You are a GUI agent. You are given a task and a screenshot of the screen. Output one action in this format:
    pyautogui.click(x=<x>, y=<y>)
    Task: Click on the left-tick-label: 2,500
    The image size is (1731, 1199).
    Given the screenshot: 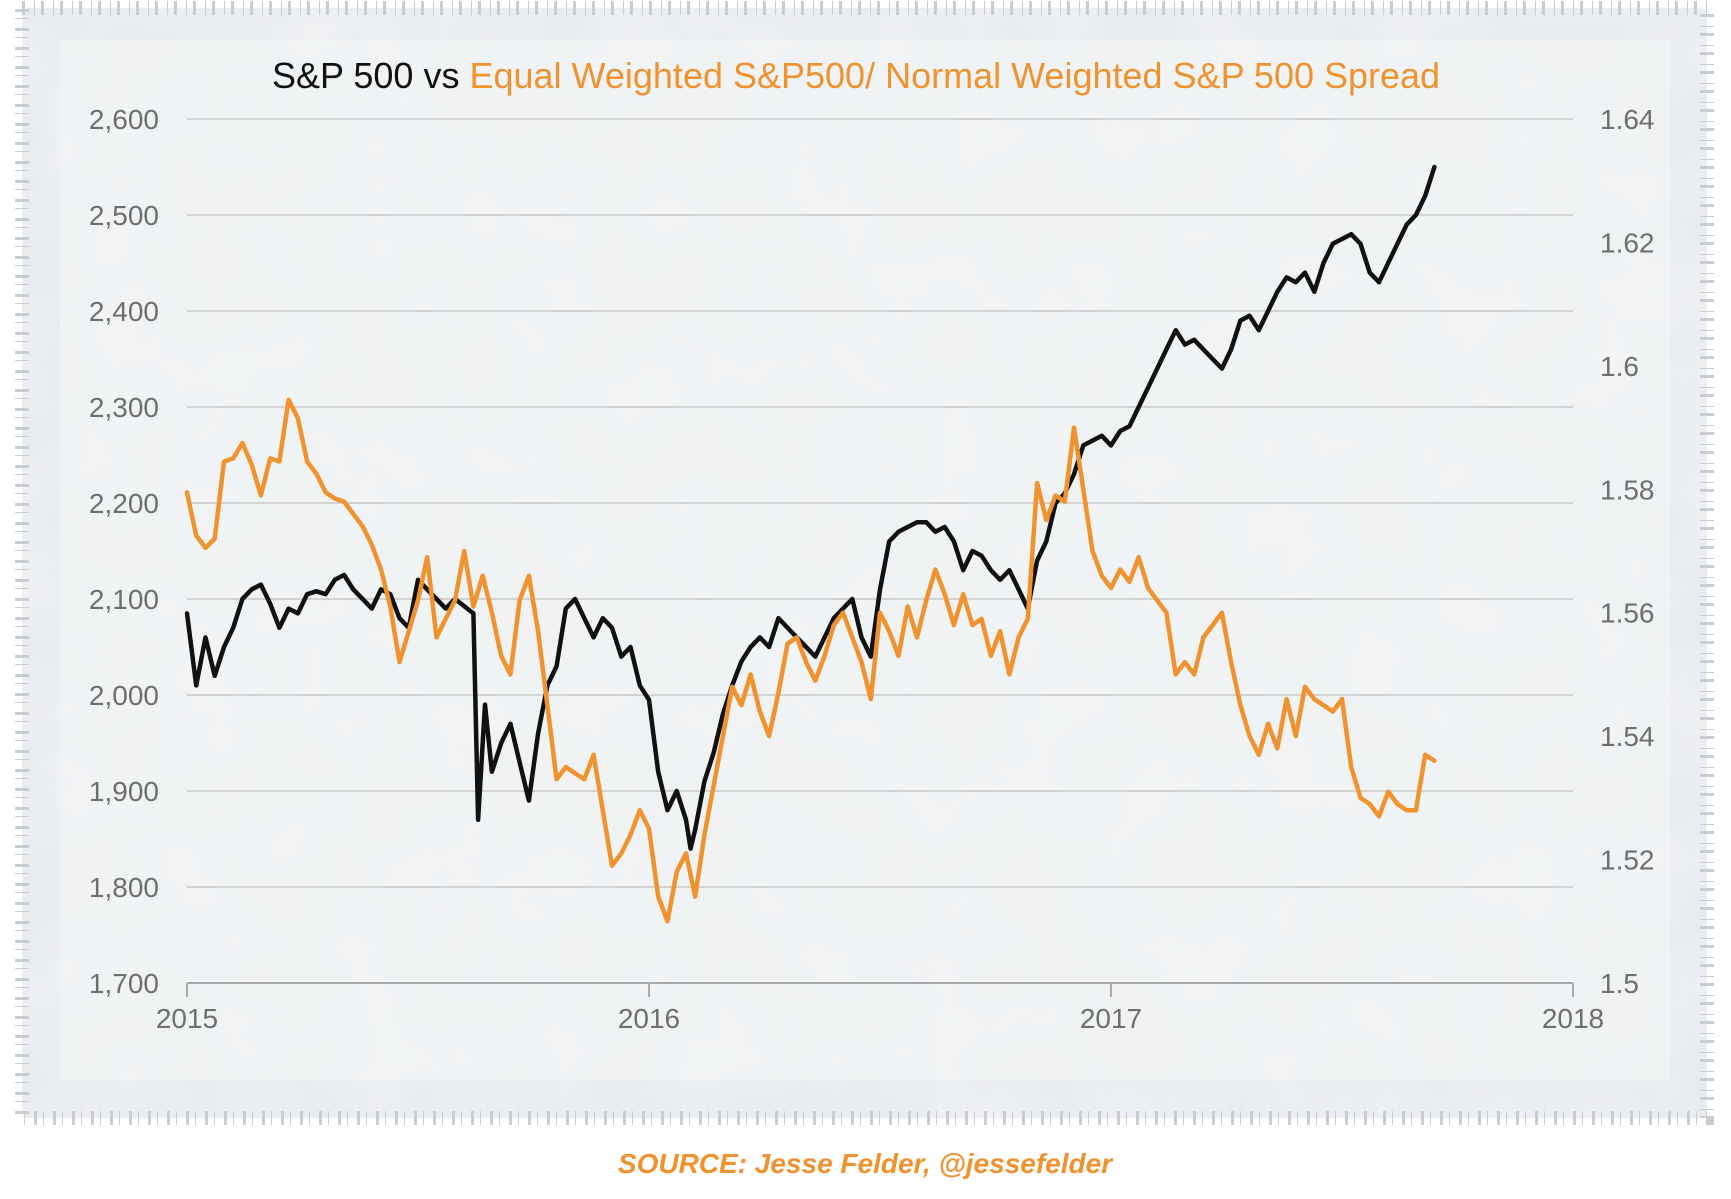 What is the action you would take?
    pyautogui.click(x=124, y=215)
    